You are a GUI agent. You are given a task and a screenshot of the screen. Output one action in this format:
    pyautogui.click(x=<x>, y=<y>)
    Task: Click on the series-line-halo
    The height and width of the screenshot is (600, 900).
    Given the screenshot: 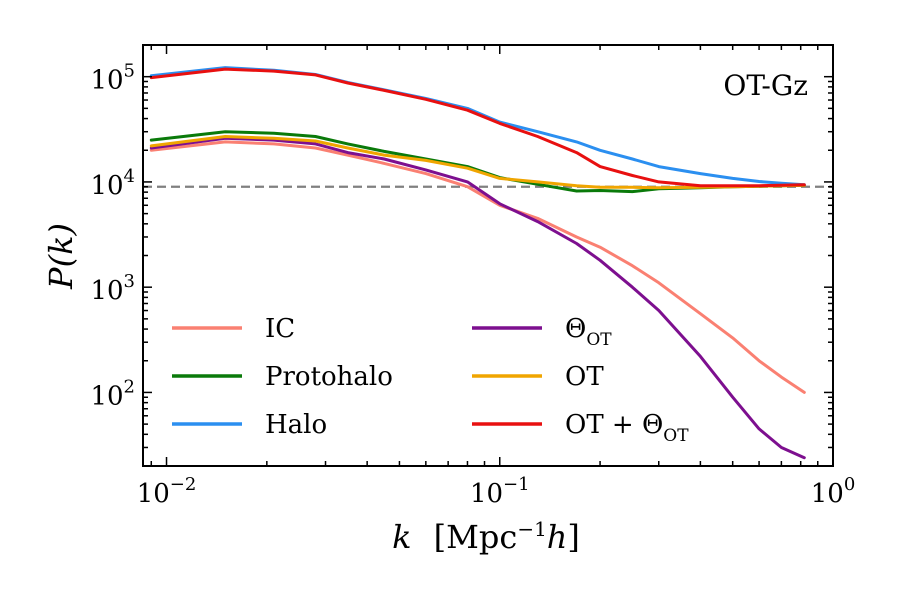 What is the action you would take?
    pyautogui.click(x=477, y=126)
    